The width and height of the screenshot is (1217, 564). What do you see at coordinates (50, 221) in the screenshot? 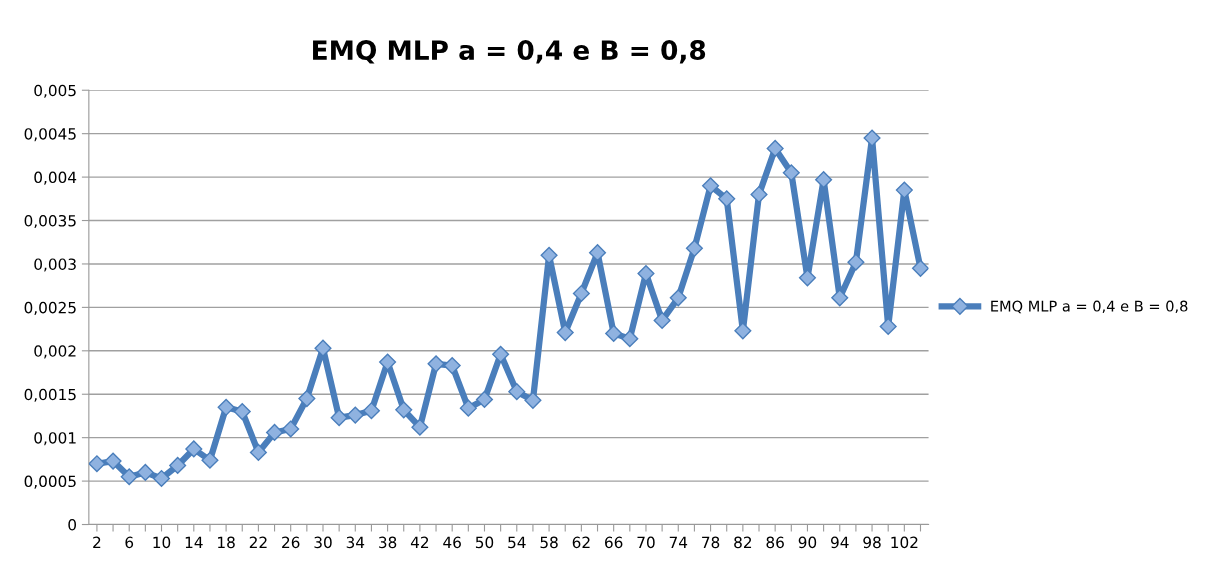
I see `y-tick-label: 0,0035` at bounding box center [50, 221].